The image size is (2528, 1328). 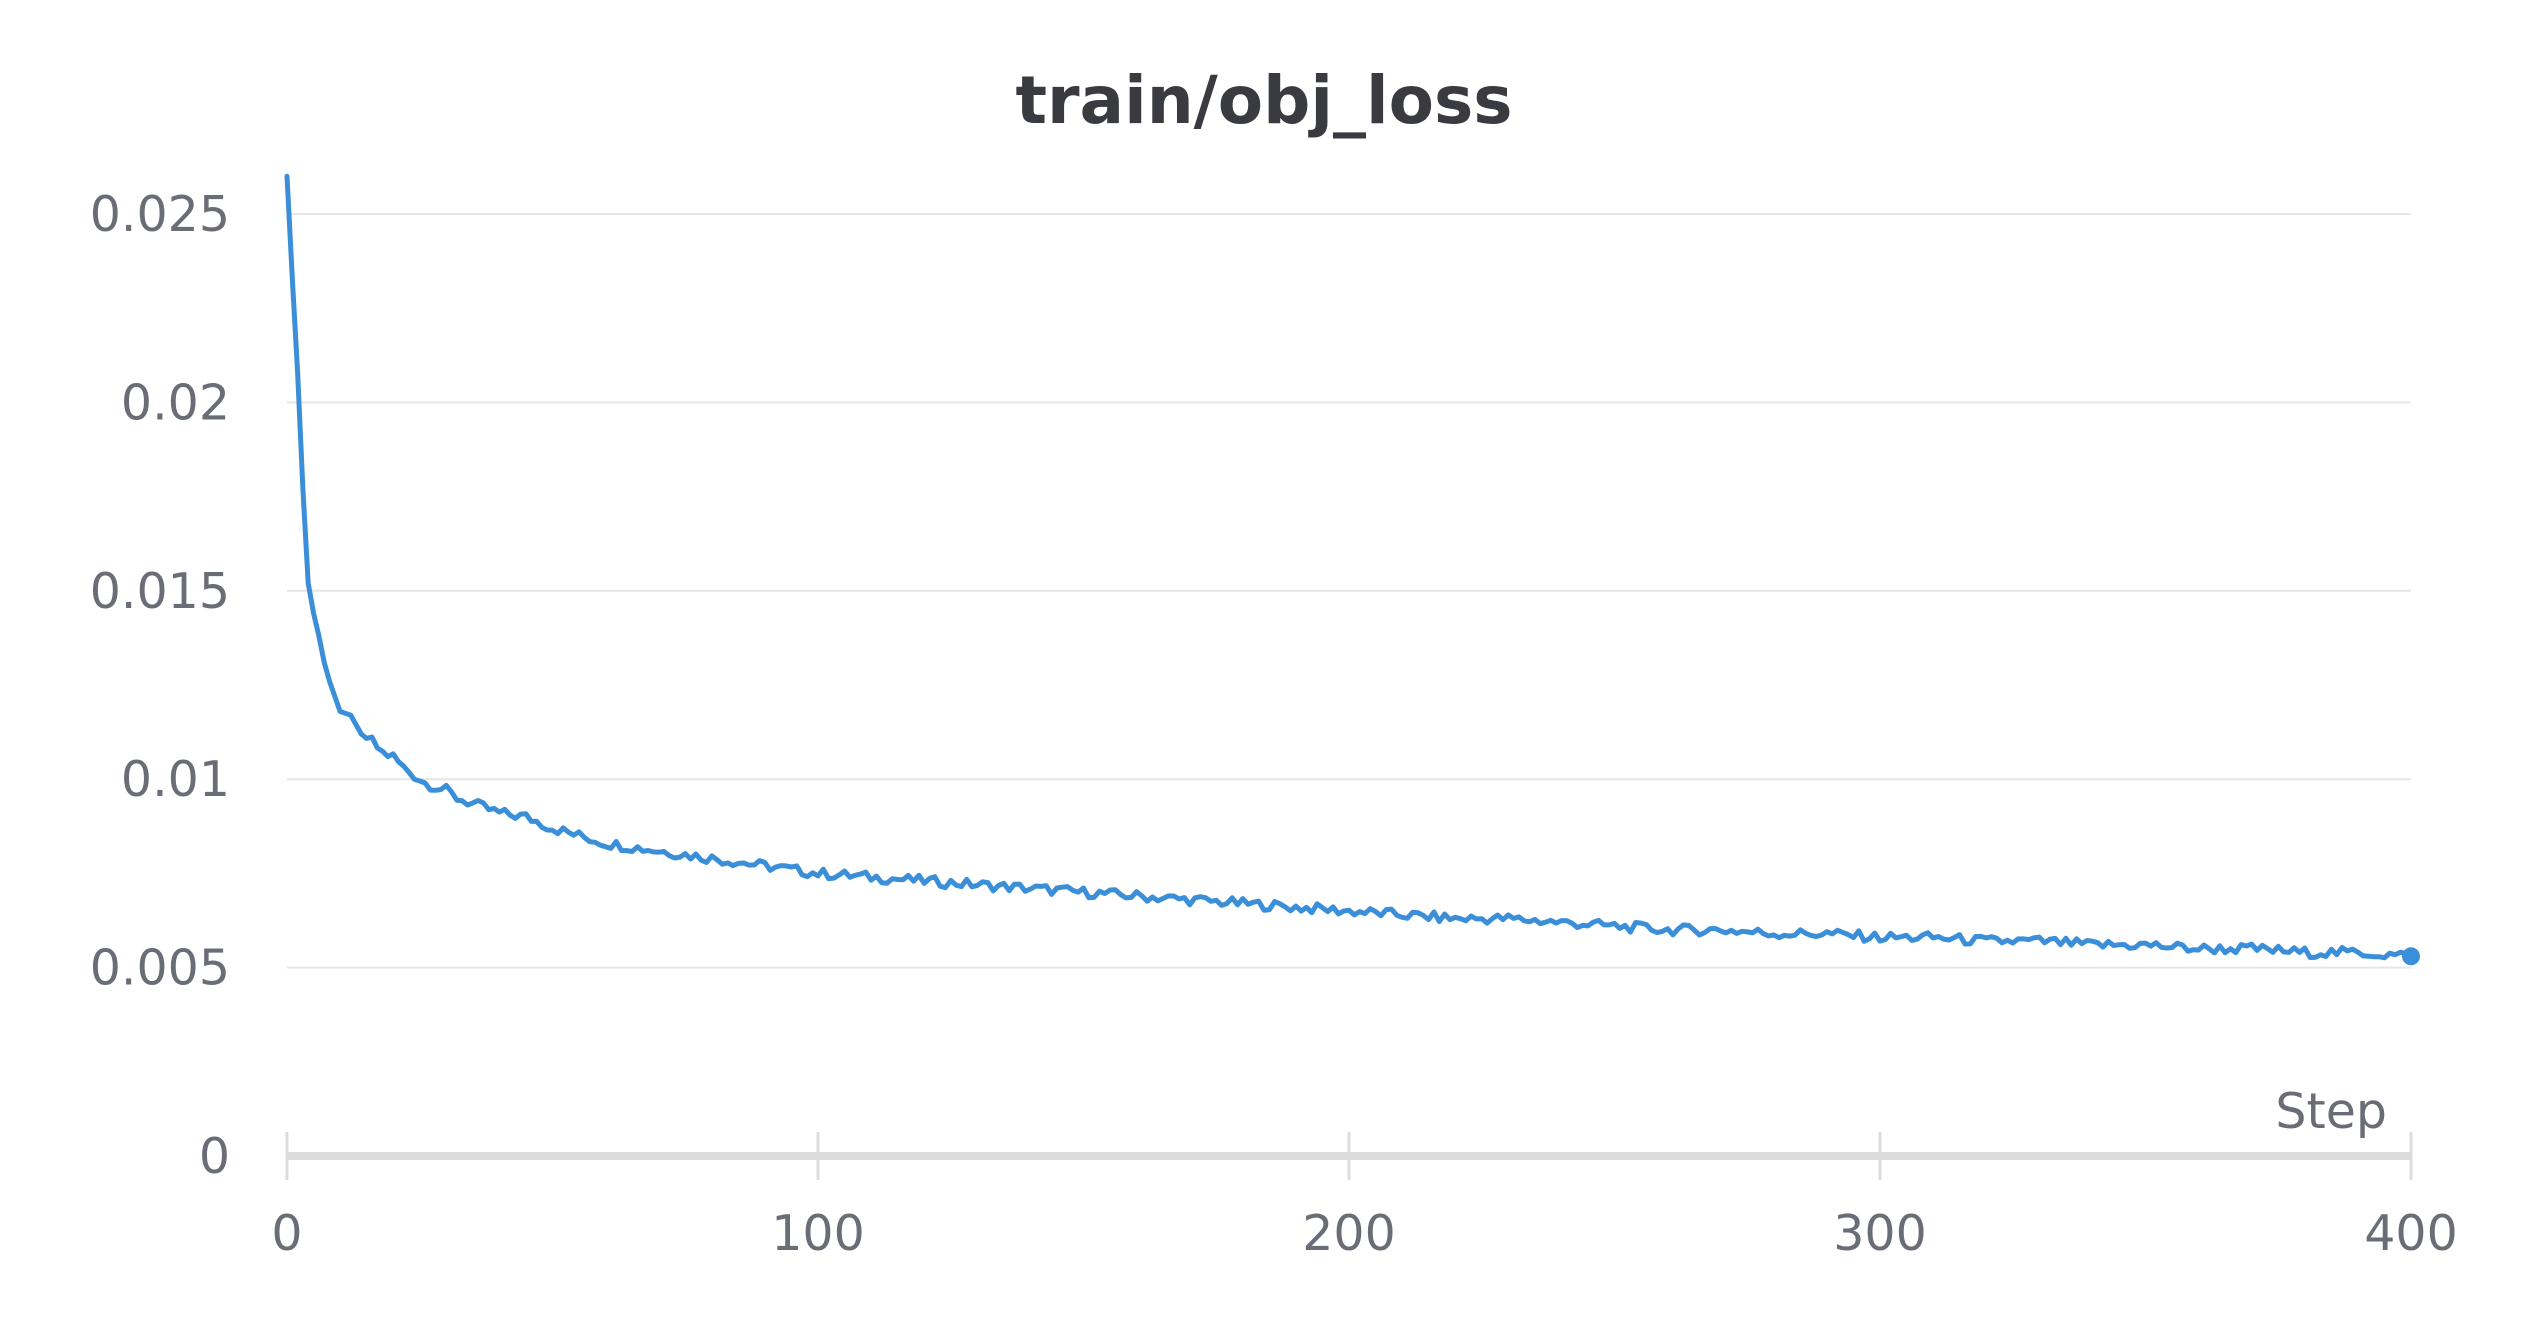 I want to click on y-tick-label: 0.015, so click(x=160, y=591).